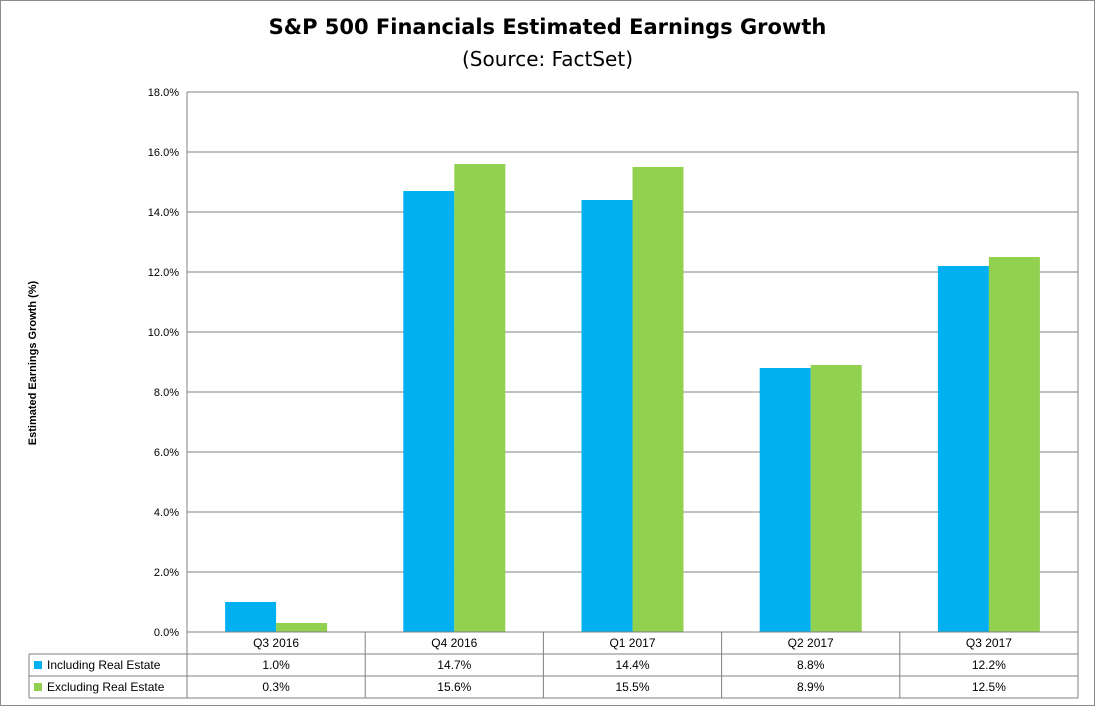 The width and height of the screenshot is (1095, 706). I want to click on data-label: 15.6%, so click(454, 687).